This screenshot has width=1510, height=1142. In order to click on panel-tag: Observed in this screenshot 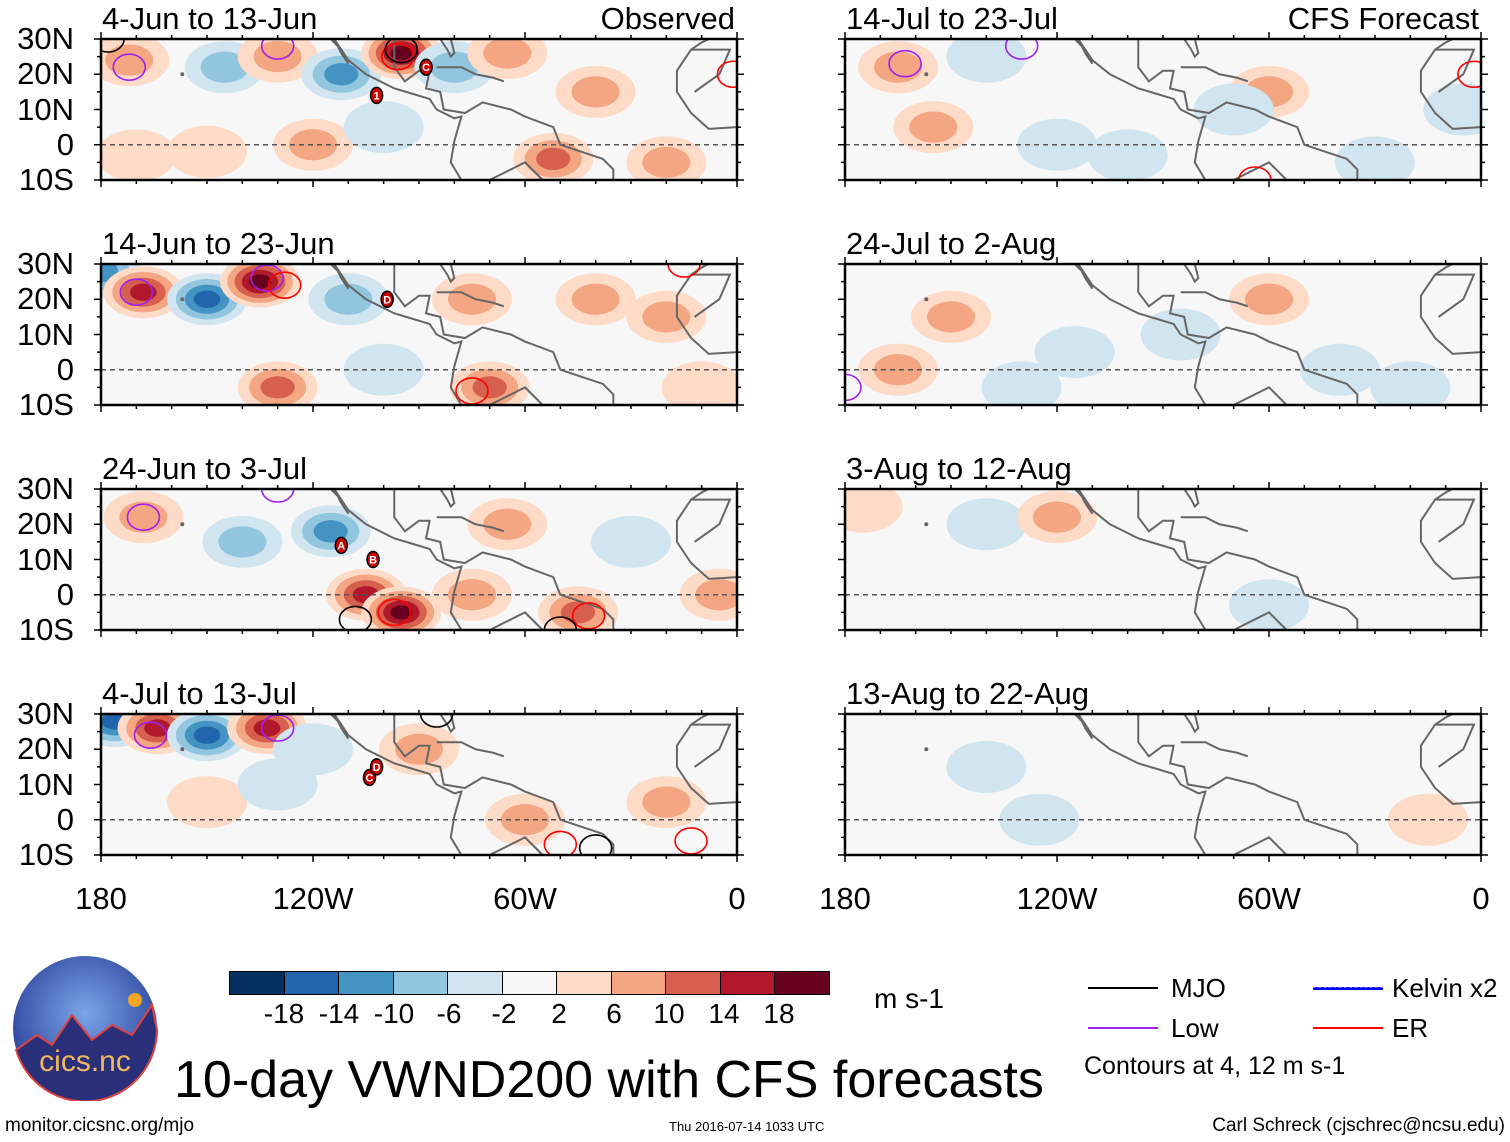, I will do `click(667, 18)`.